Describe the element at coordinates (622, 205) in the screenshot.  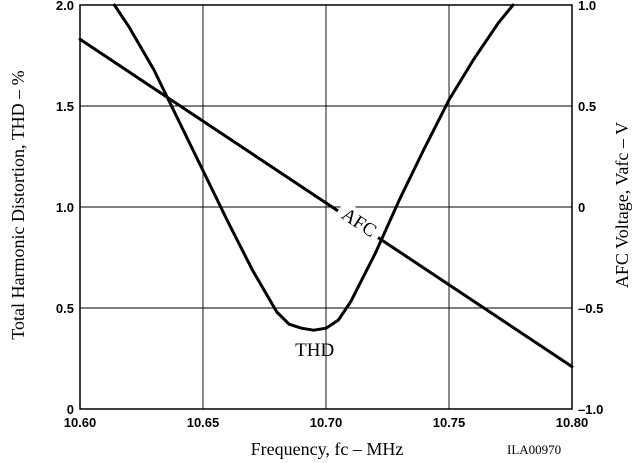
I see `y-axis-title-right: AFC Voltage, Vafc – V` at that location.